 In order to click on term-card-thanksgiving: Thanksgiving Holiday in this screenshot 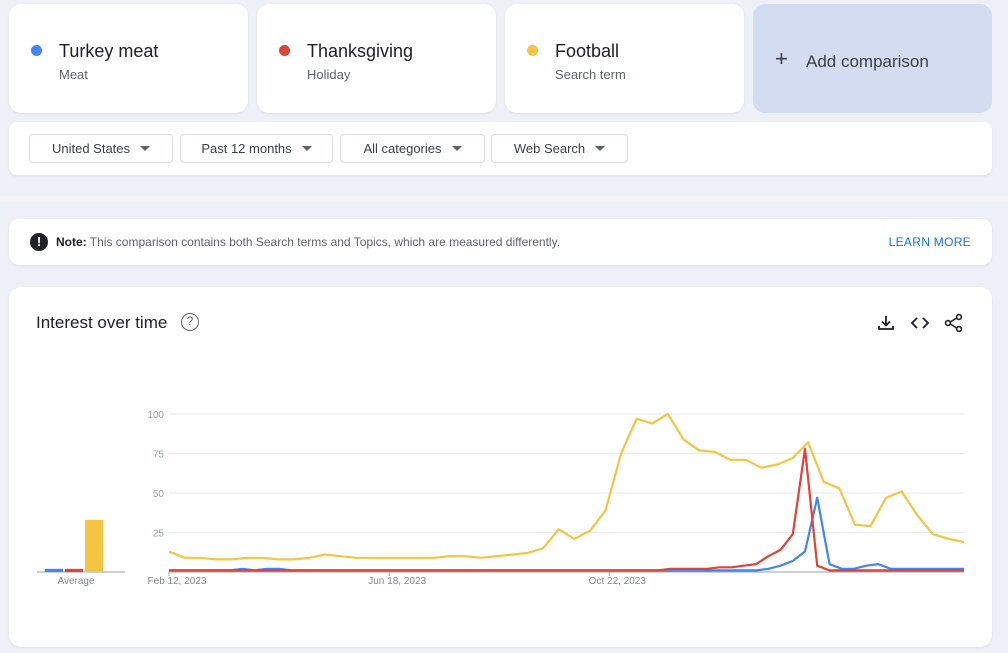, I will do `click(376, 58)`.